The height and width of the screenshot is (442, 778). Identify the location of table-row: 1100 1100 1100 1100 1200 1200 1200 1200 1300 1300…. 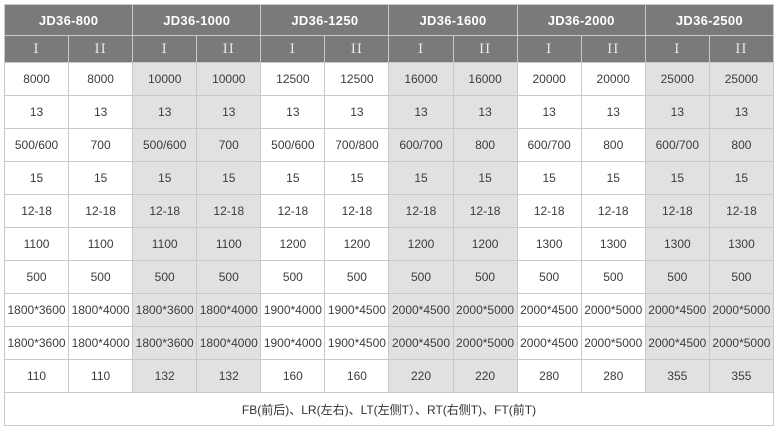
(389, 244).